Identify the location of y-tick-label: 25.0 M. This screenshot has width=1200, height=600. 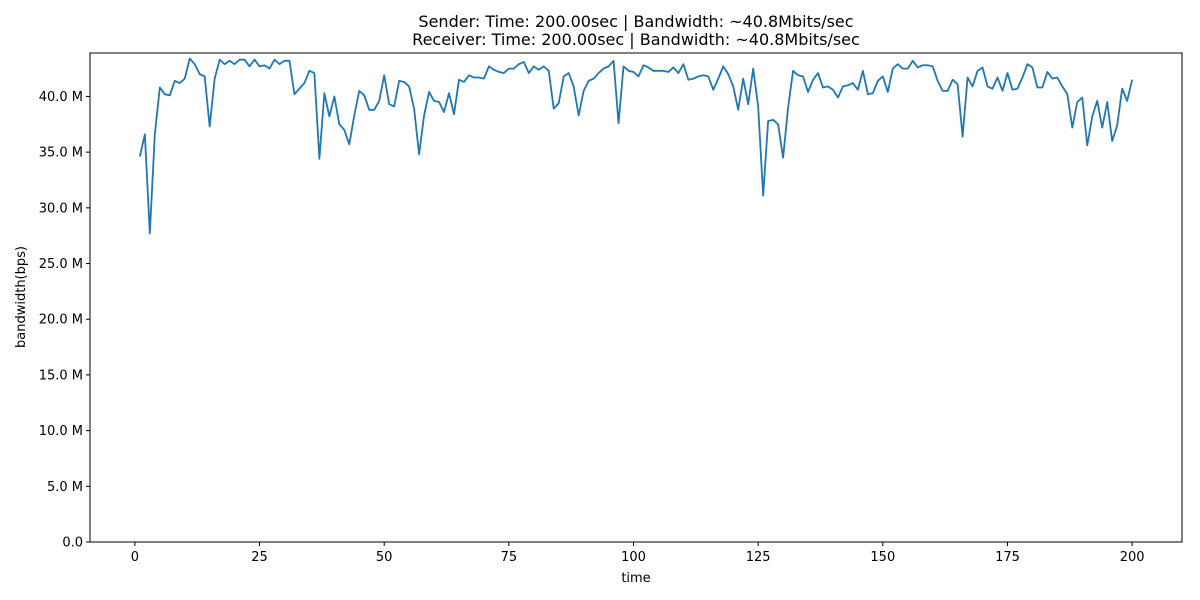
(61, 264).